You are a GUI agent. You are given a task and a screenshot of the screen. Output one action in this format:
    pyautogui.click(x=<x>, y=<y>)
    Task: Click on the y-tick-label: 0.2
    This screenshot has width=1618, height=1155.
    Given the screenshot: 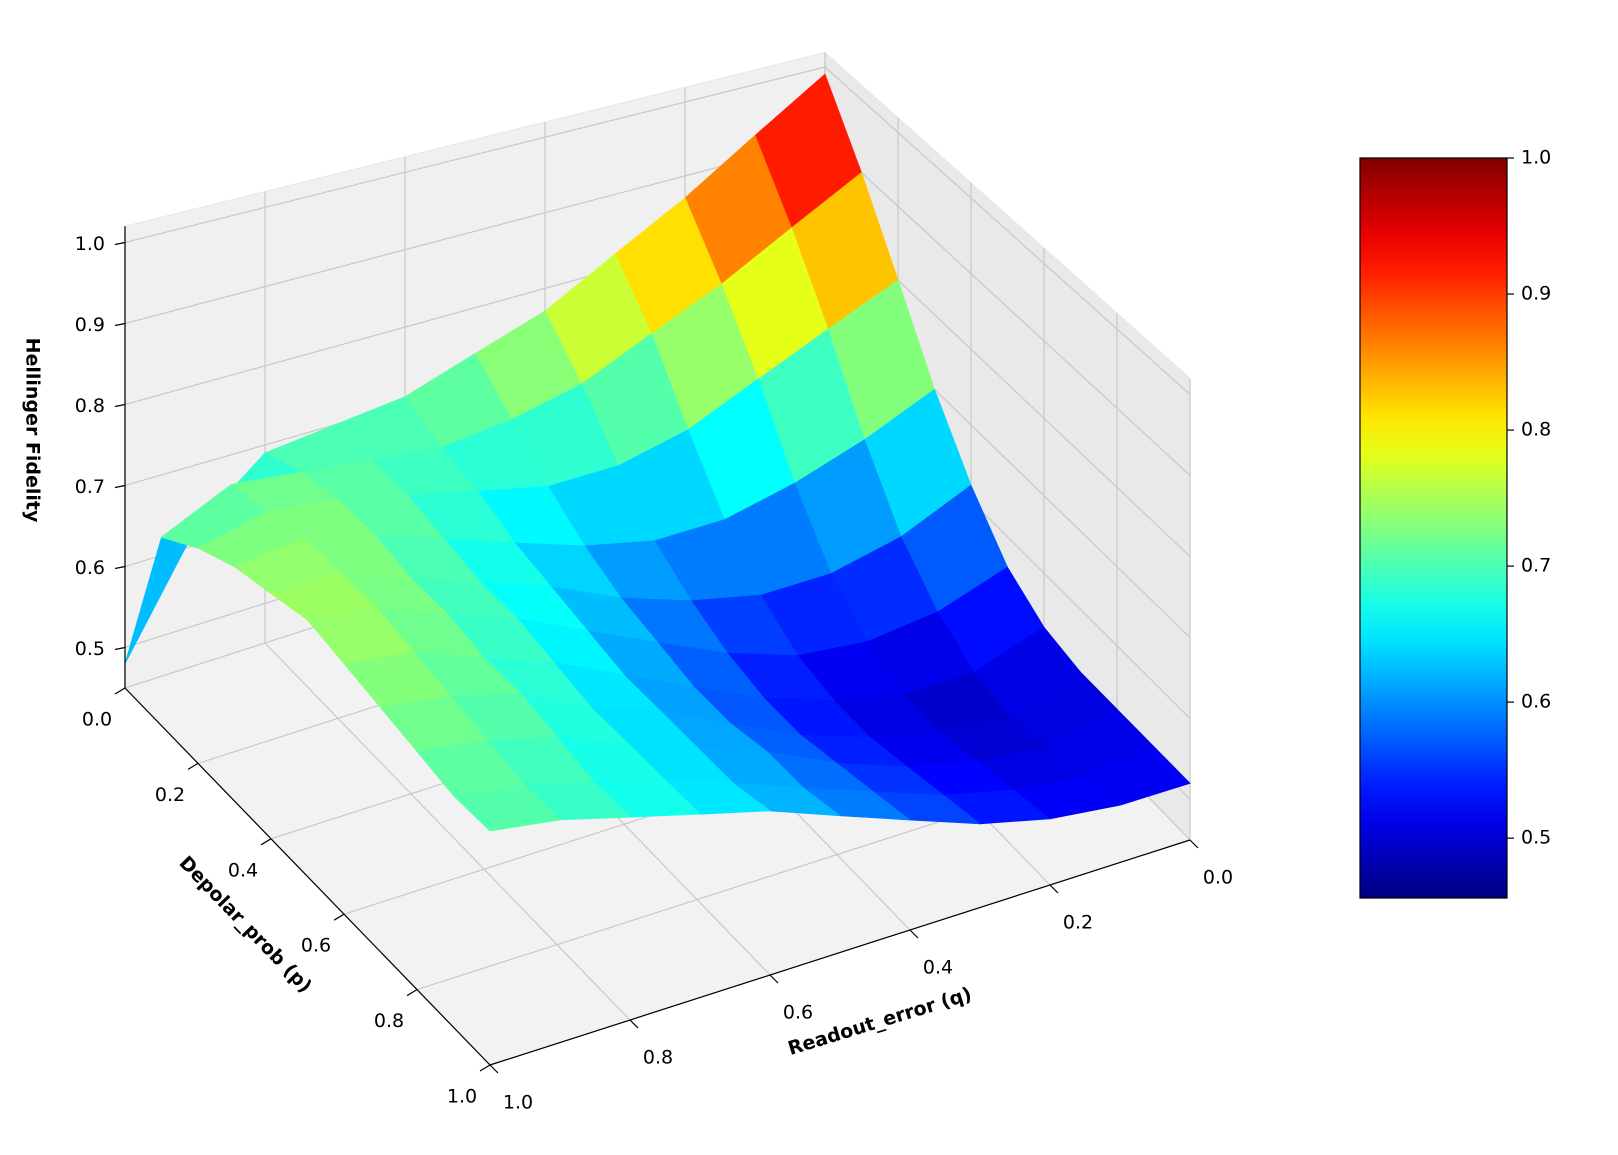 What is the action you would take?
    pyautogui.click(x=170, y=795)
    